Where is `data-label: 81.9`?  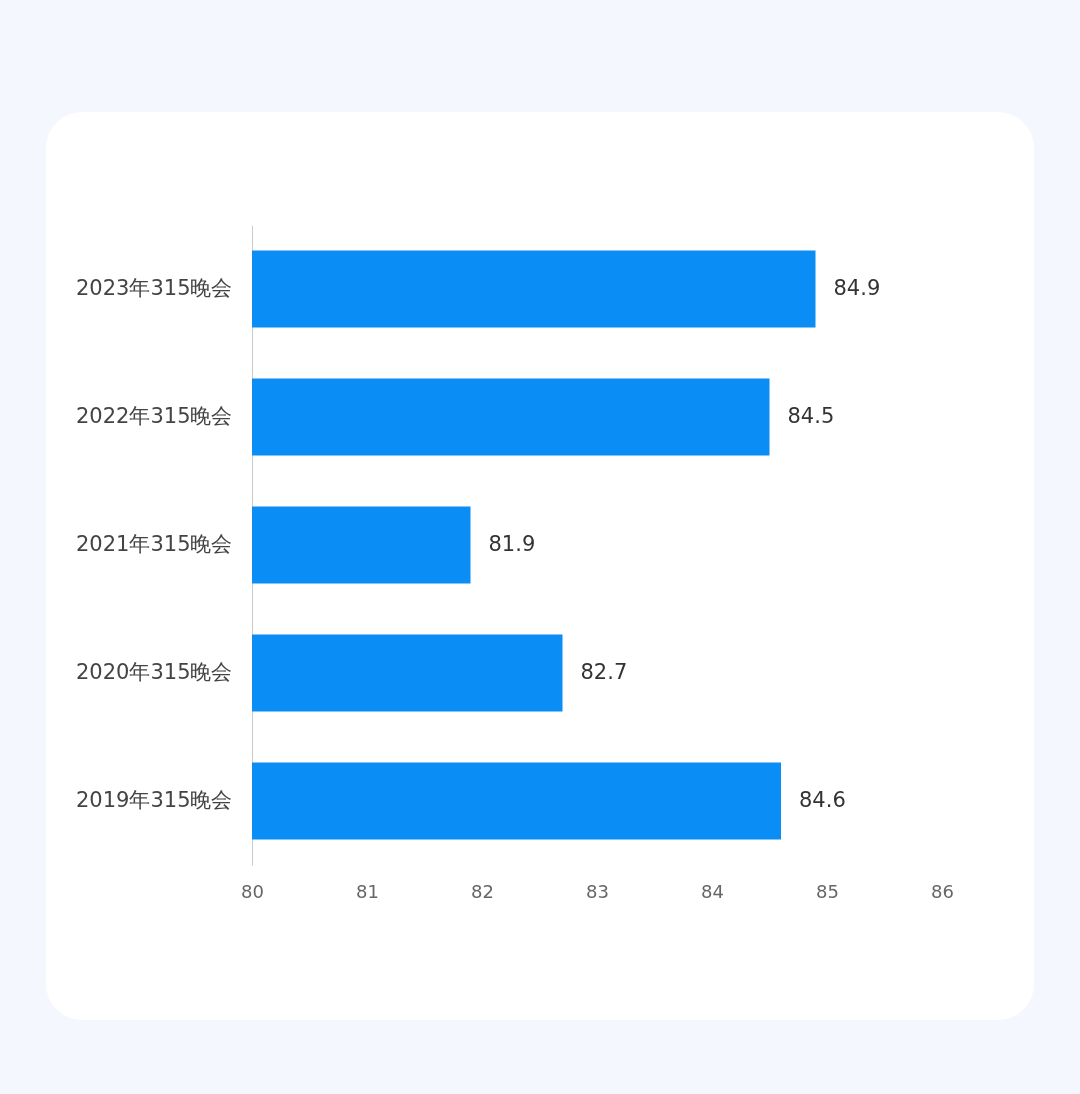
data-label: 81.9 is located at coordinates (512, 544).